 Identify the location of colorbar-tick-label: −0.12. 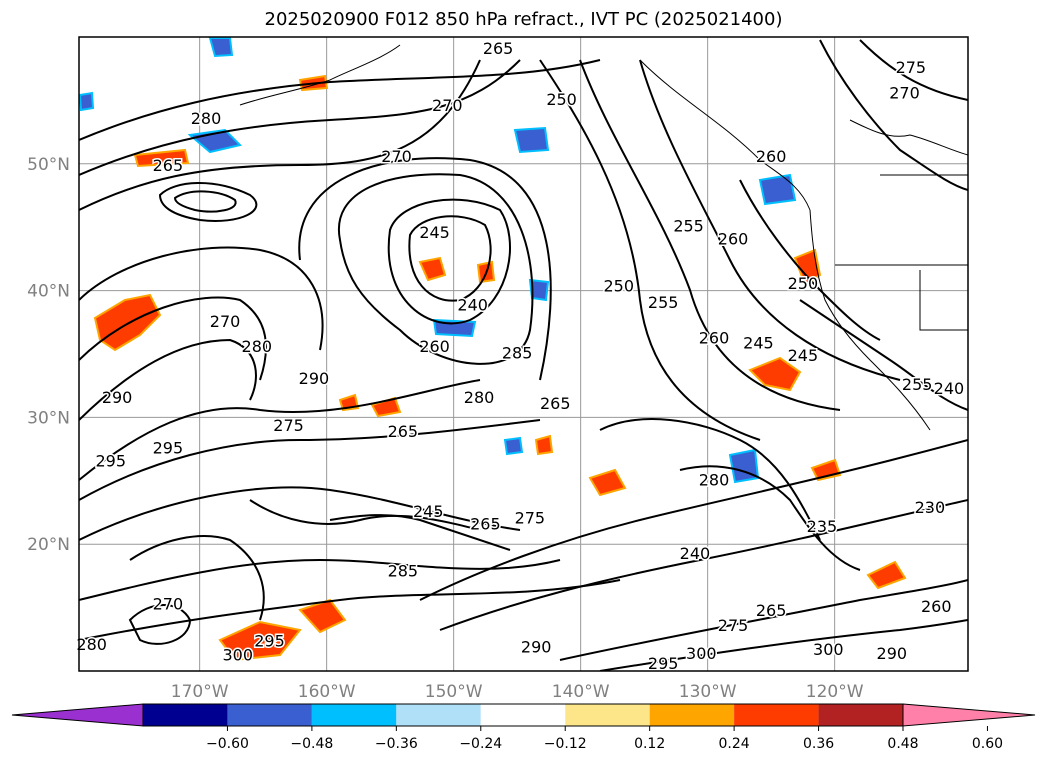
(565, 744).